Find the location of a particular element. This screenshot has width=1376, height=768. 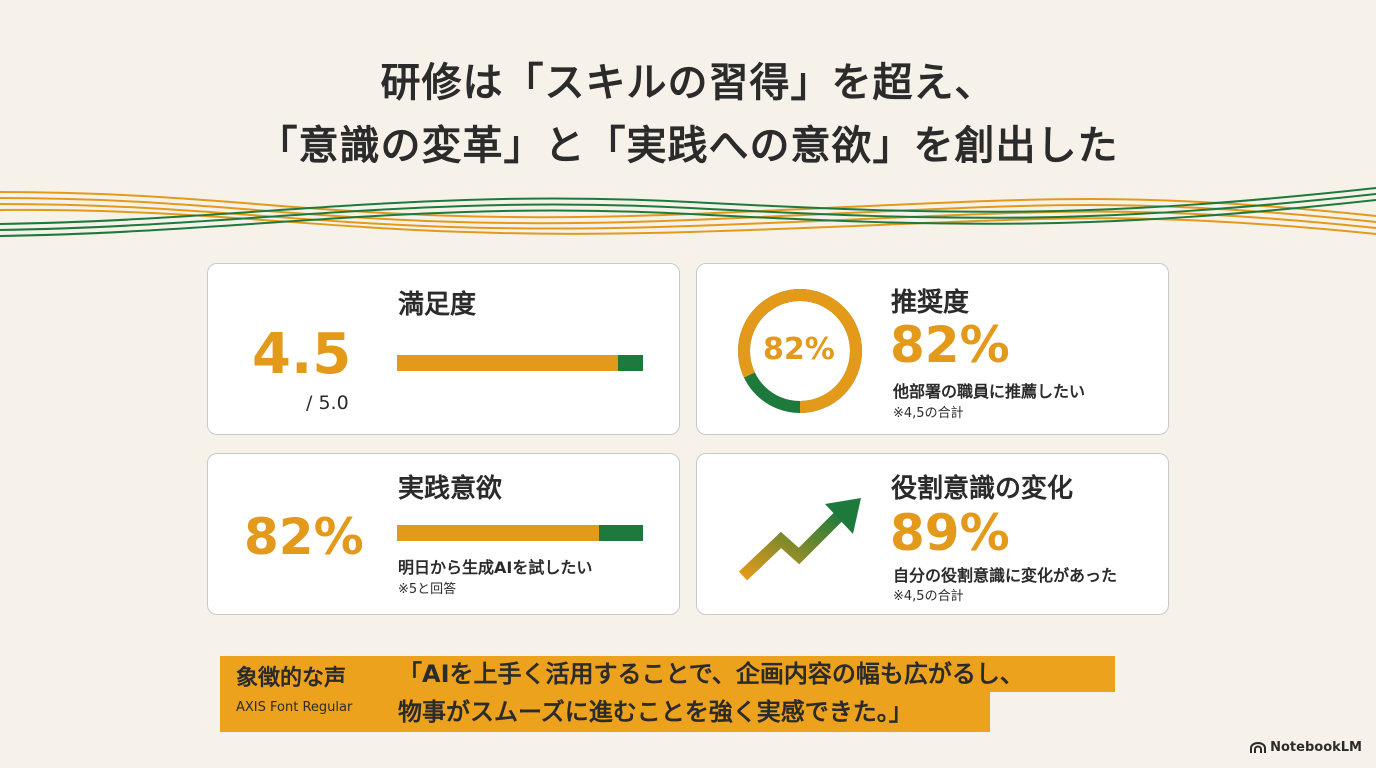

satisfaction-value: 4.5 is located at coordinates (302, 354).